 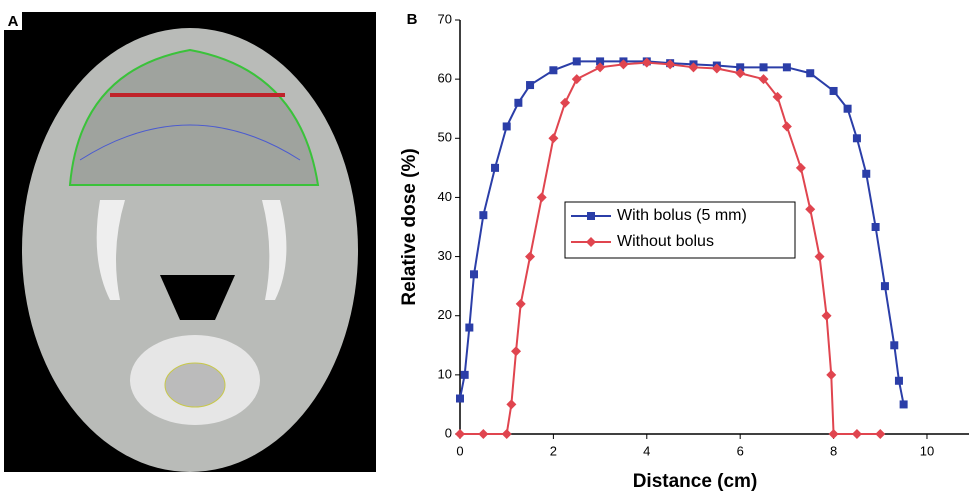 I want to click on panel-label: B, so click(x=412, y=19).